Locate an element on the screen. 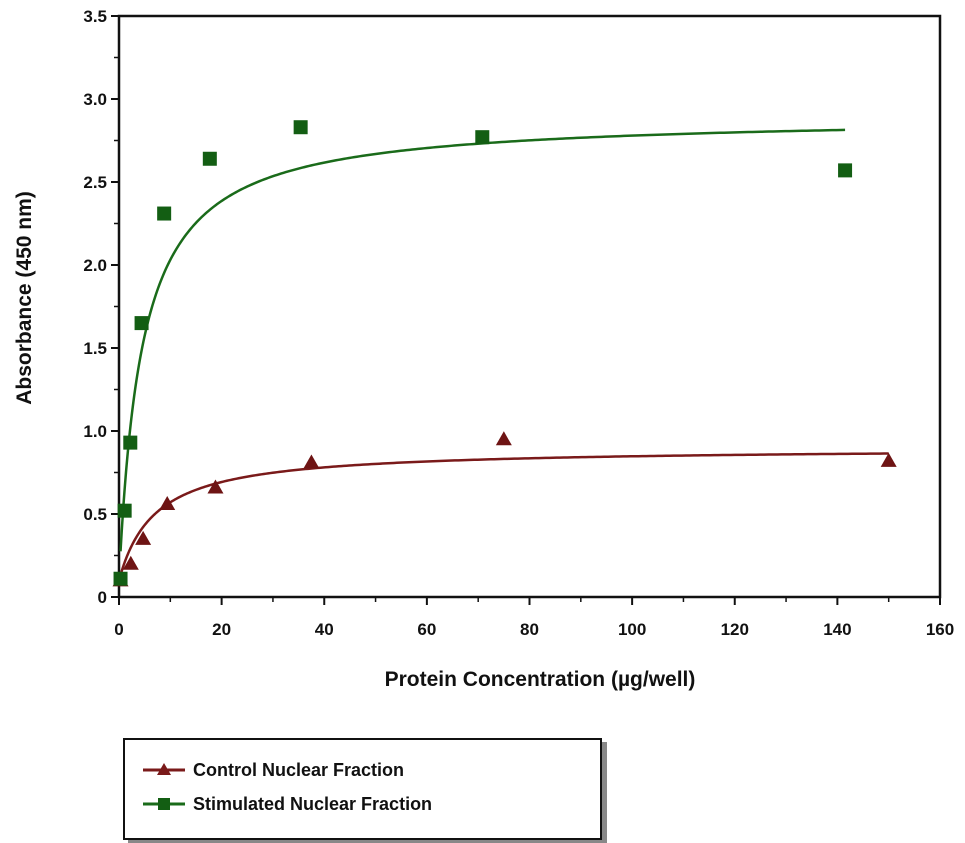 The height and width of the screenshot is (843, 965). y-tick-label: 2.5 is located at coordinates (95, 182).